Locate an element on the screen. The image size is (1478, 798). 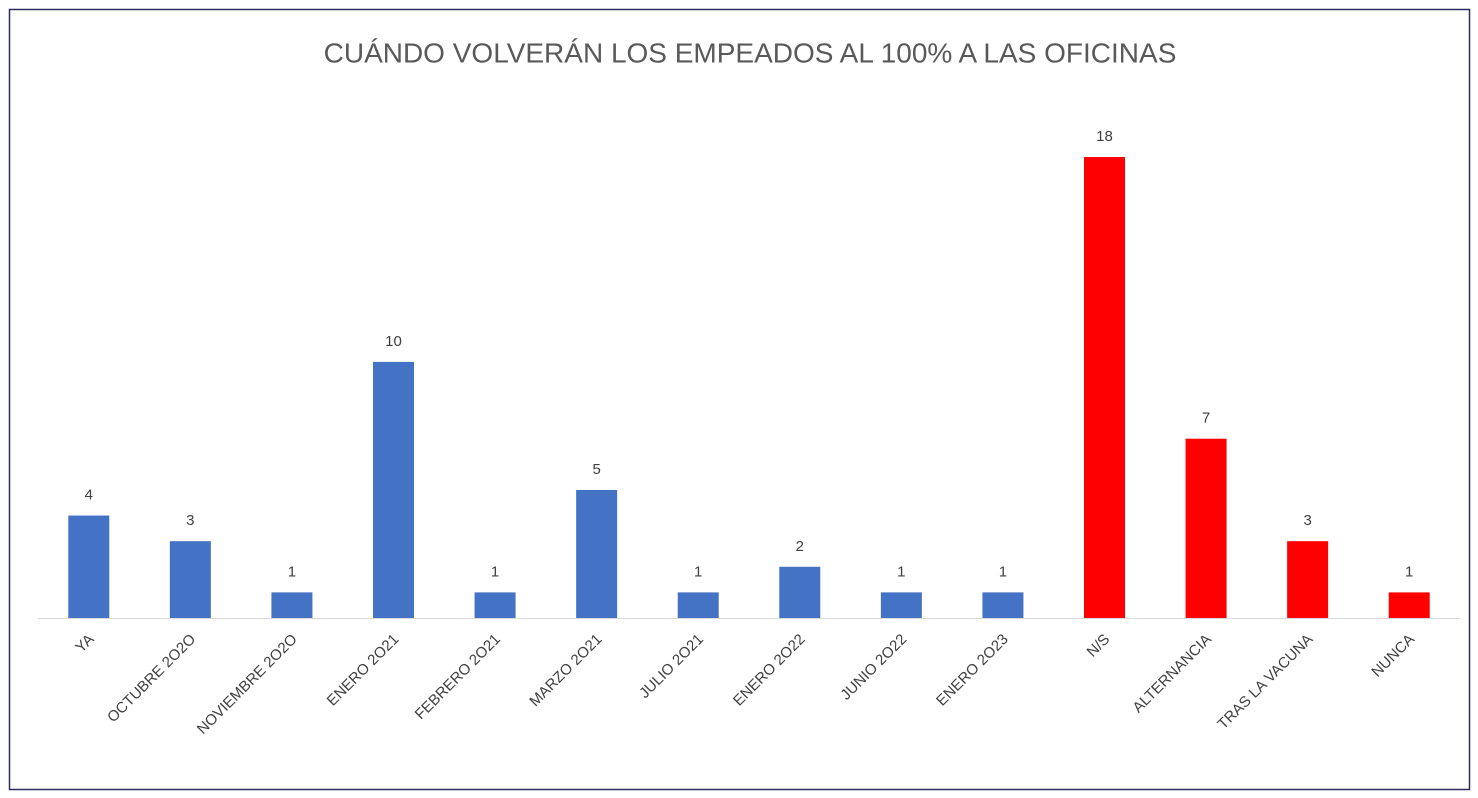
value-label: 5 is located at coordinates (596, 469).